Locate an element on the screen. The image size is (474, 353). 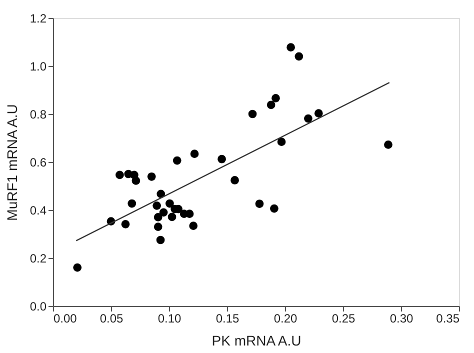
x-tick-label: 0.20 is located at coordinates (286, 319).